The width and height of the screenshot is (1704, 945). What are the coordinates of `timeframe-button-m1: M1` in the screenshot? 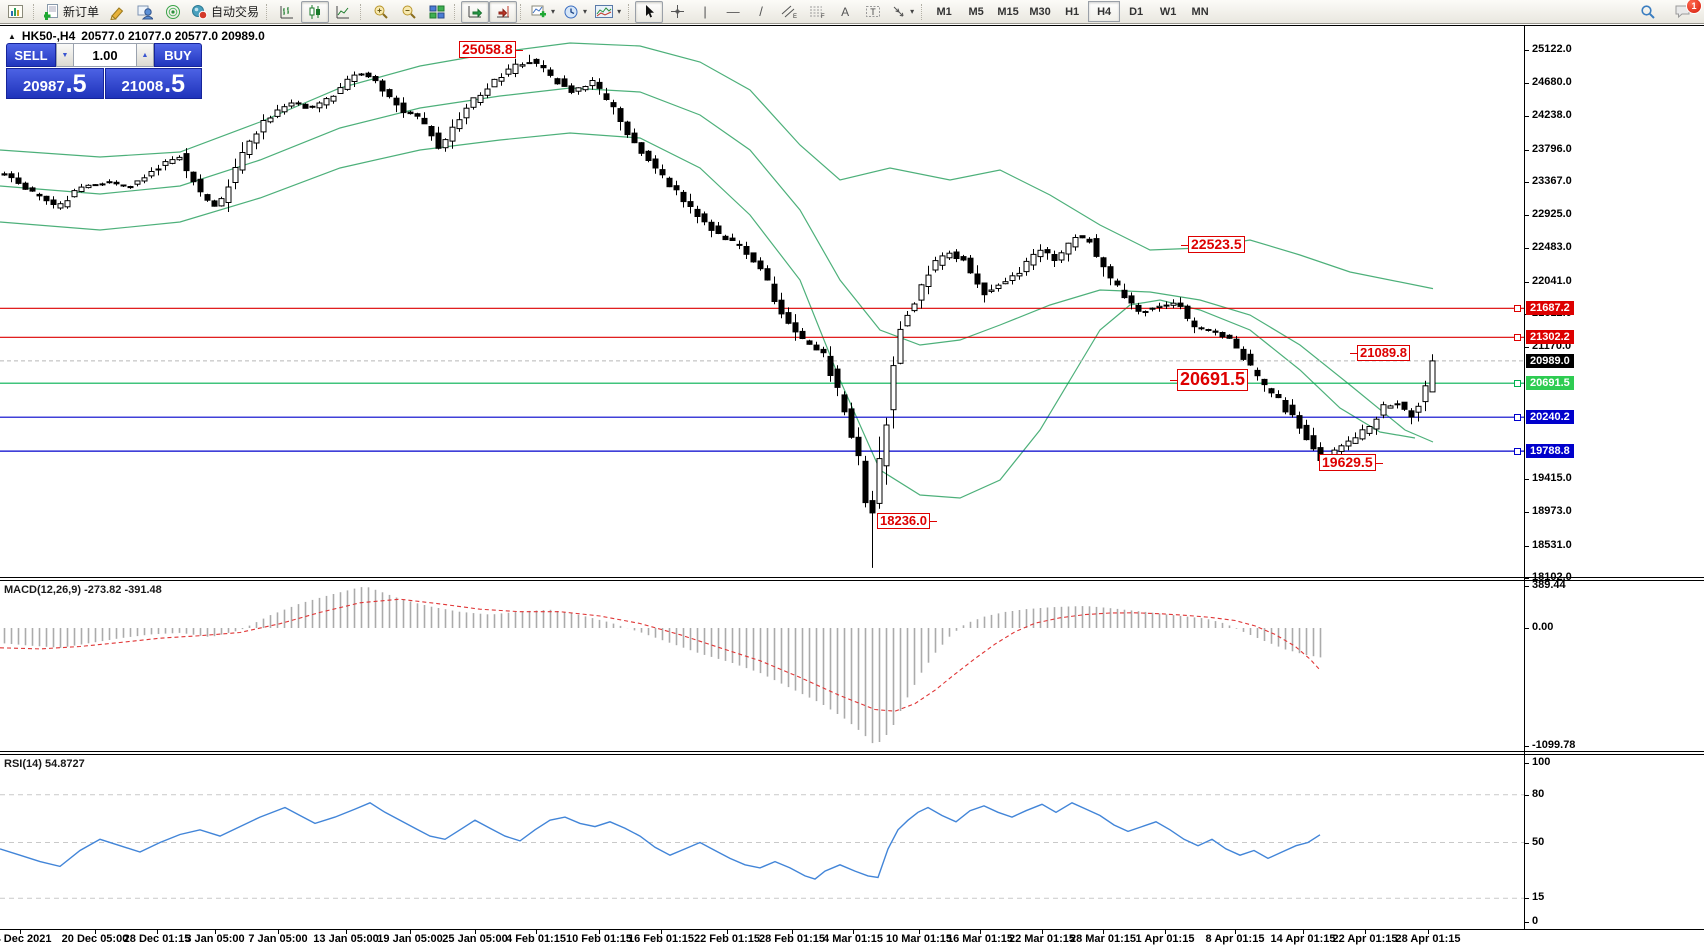 It's located at (944, 11).